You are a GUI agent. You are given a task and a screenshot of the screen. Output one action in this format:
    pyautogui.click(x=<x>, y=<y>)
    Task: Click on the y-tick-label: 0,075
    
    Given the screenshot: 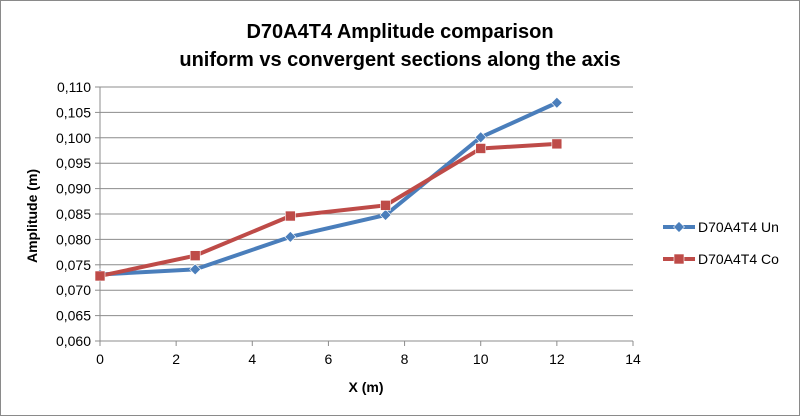 What is the action you would take?
    pyautogui.click(x=73, y=265)
    